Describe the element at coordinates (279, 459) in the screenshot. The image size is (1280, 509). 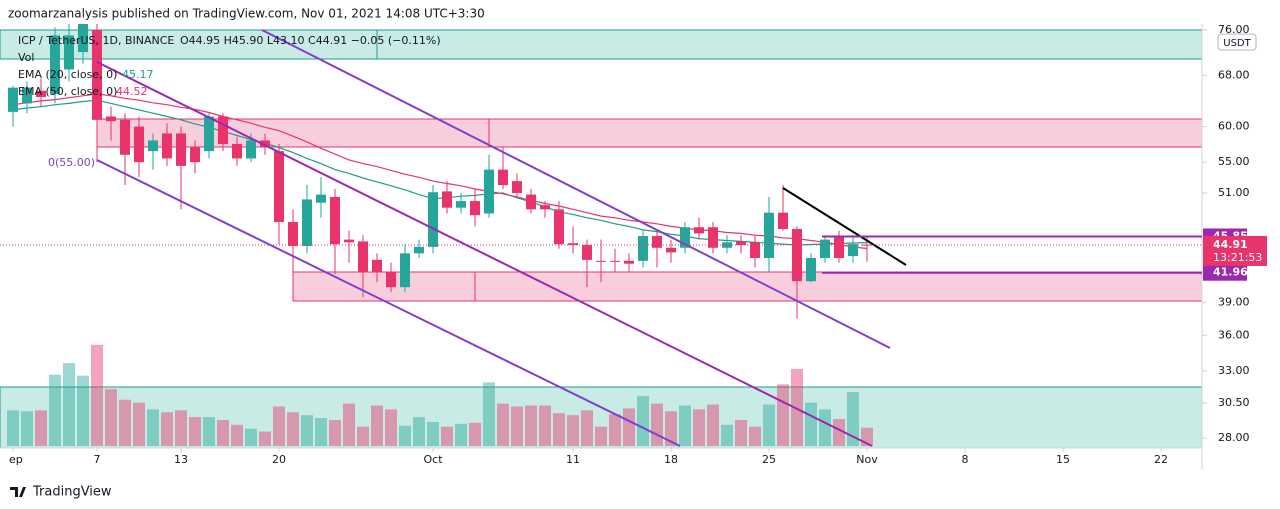
I see `x-tick-label: 20` at that location.